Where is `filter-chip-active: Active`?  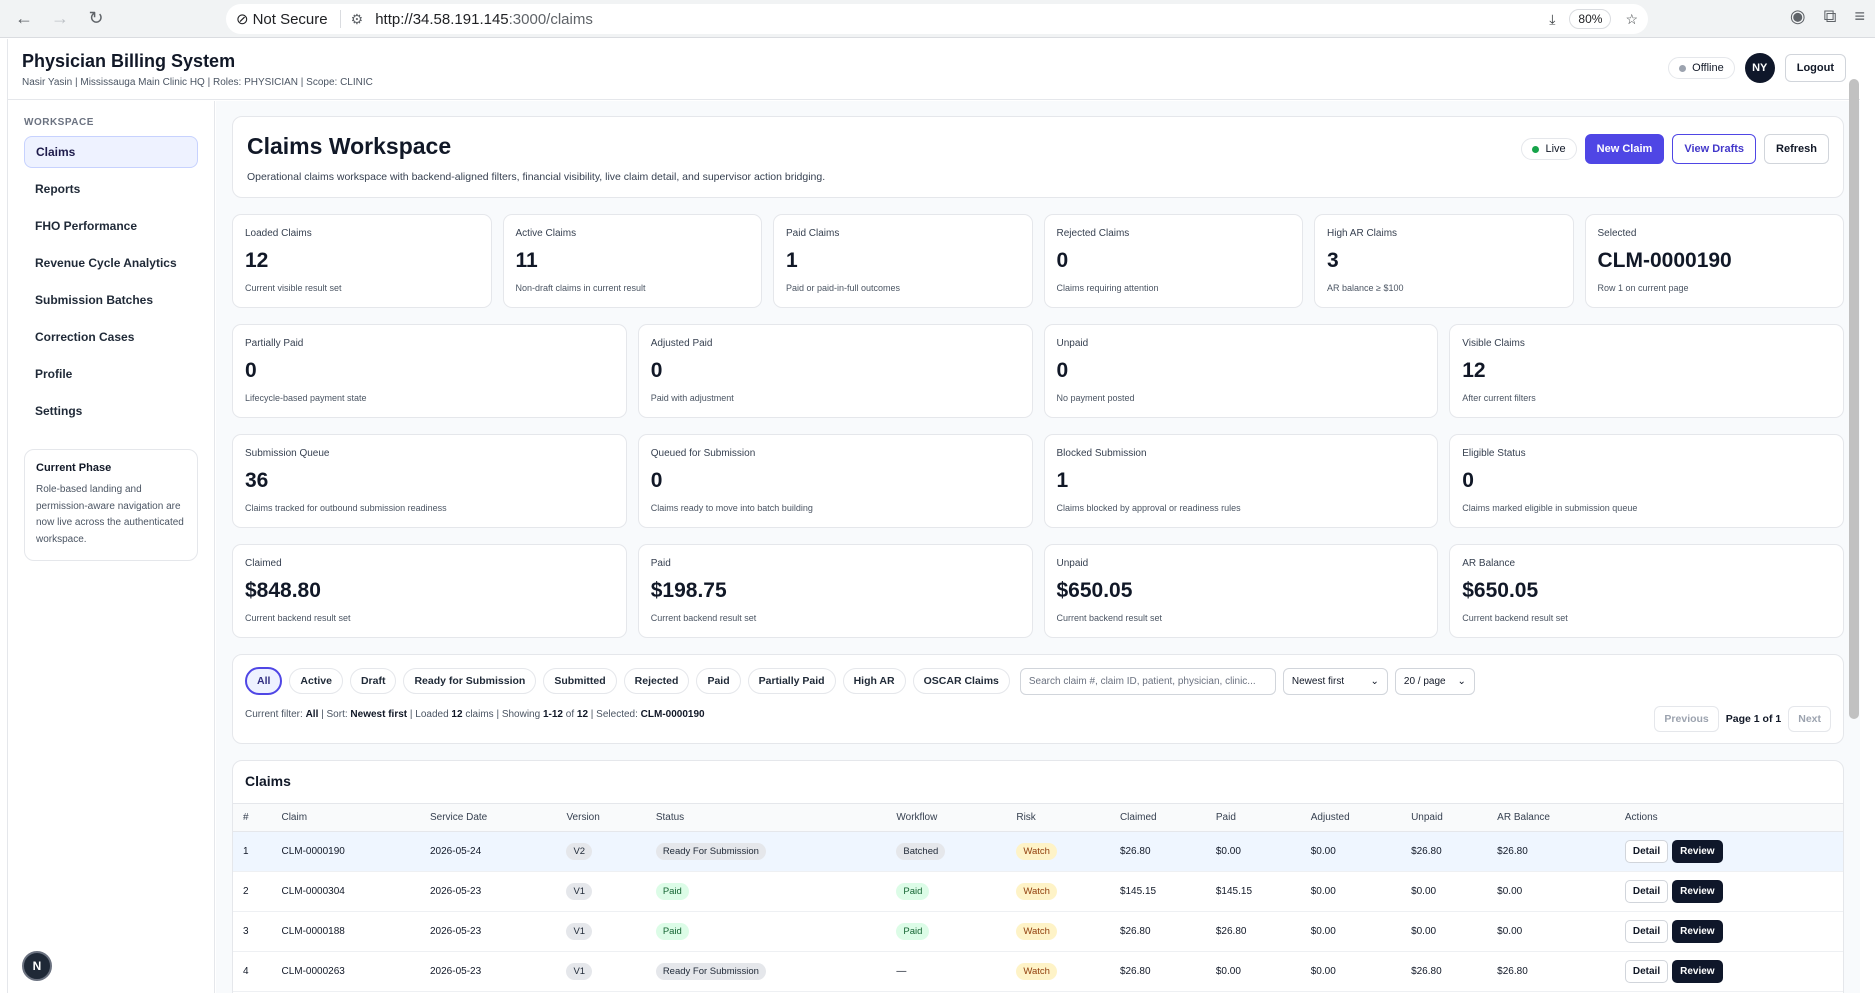 filter-chip-active: Active is located at coordinates (316, 681).